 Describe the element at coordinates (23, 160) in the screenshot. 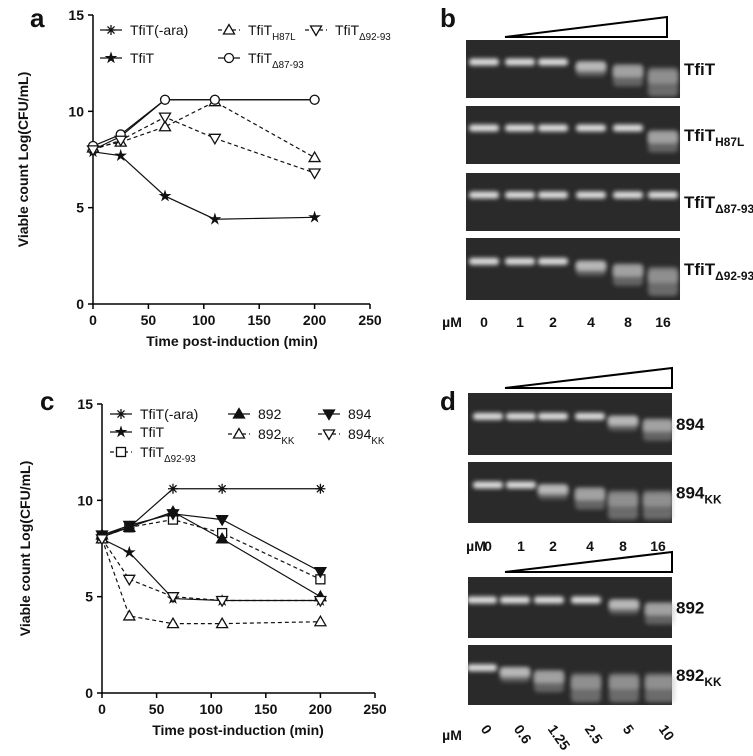

I see `y-axis-title: Viable count Log(CFU/mL)` at that location.